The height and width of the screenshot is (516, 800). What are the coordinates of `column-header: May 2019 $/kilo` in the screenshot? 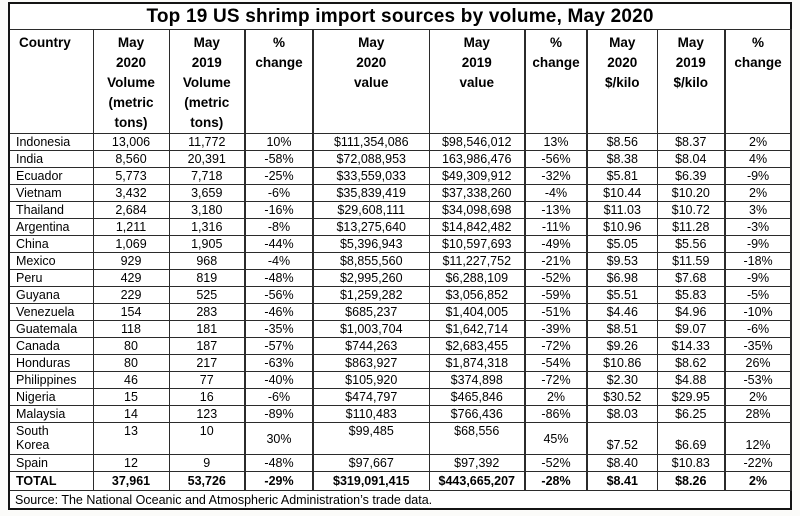 It's located at (691, 81).